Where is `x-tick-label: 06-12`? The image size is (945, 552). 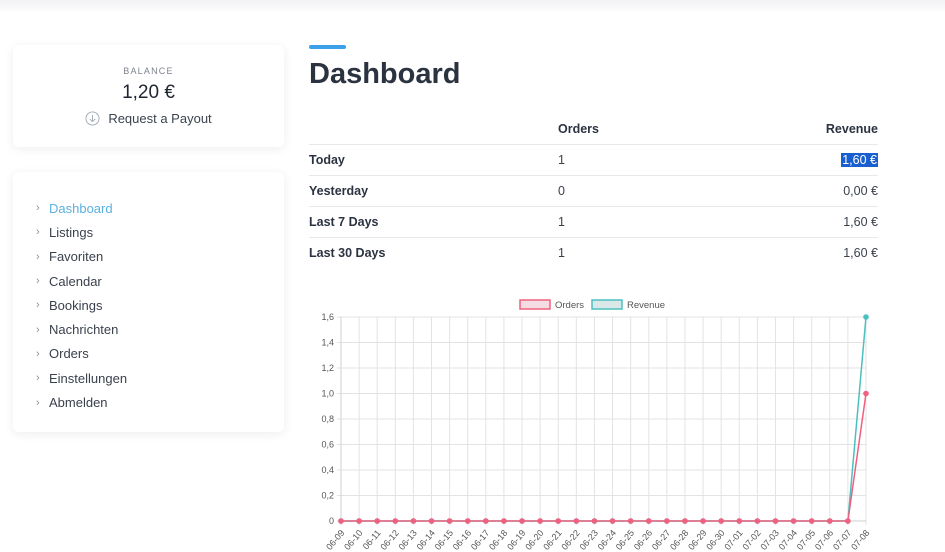
x-tick-label: 06-12 is located at coordinates (389, 540).